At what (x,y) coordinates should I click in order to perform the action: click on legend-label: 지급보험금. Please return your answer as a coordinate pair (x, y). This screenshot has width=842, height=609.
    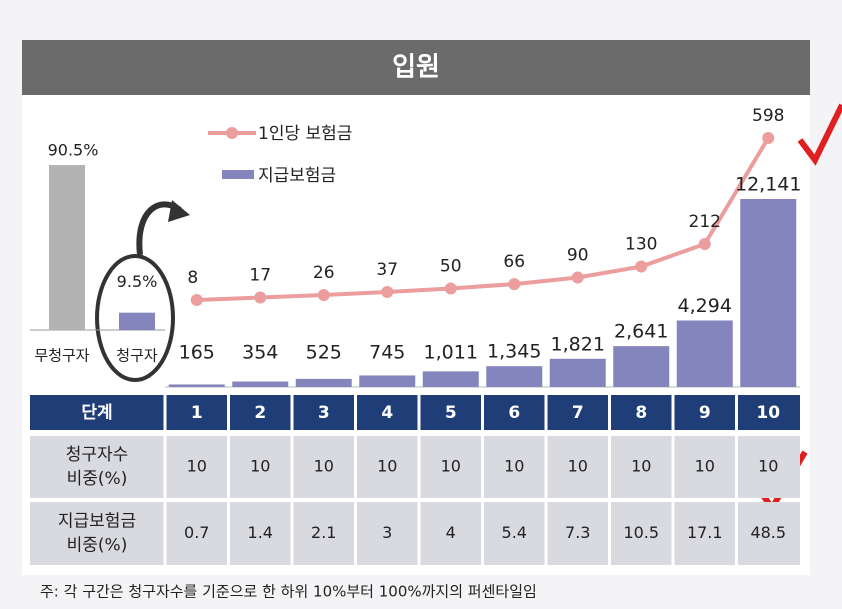
    Looking at the image, I should click on (297, 176).